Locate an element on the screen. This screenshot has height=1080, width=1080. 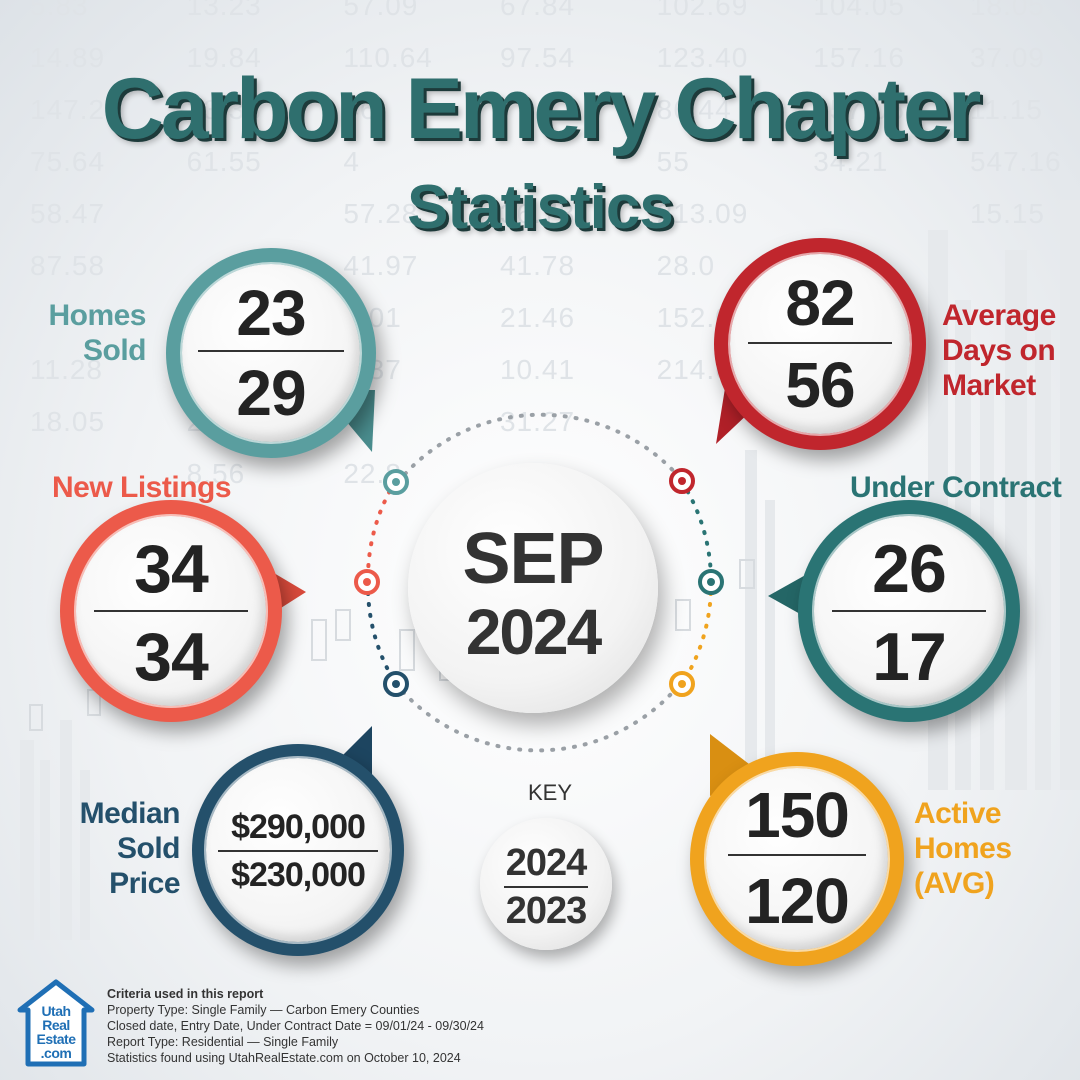
under-contract-divider is located at coordinates (909, 611).